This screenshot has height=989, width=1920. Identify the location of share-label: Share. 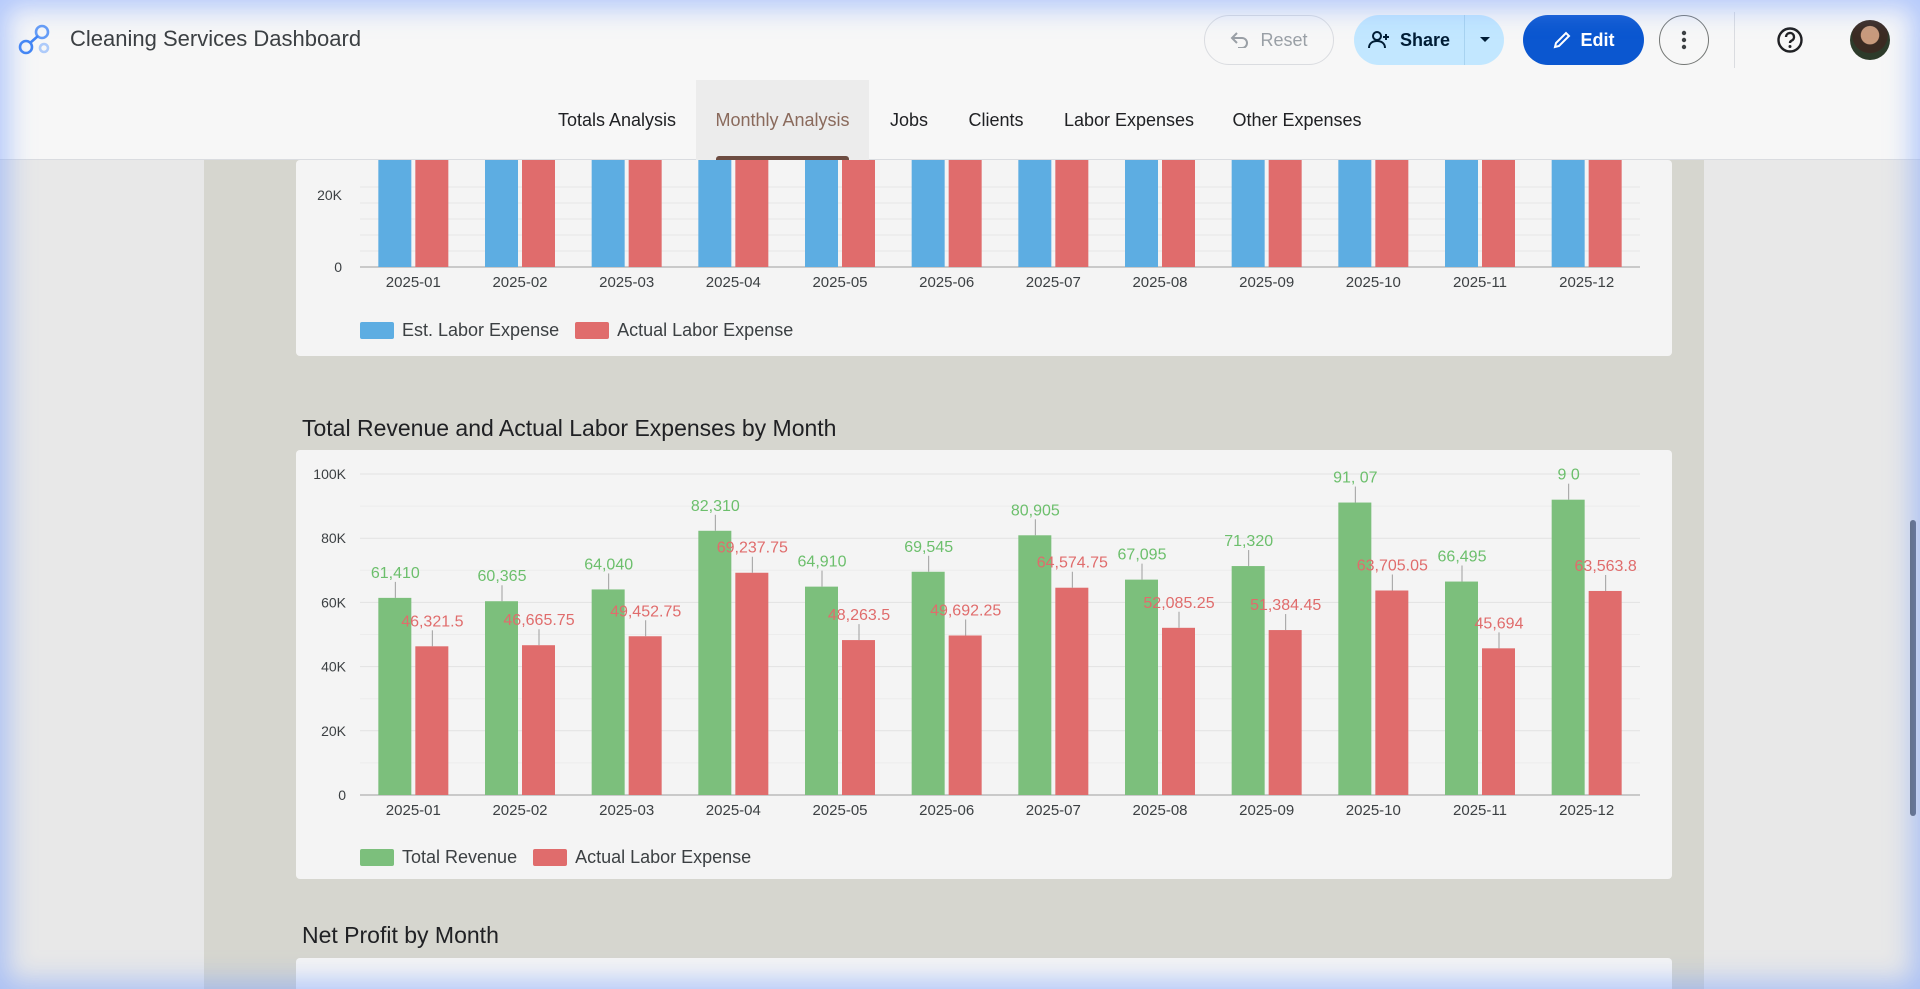
(1425, 39).